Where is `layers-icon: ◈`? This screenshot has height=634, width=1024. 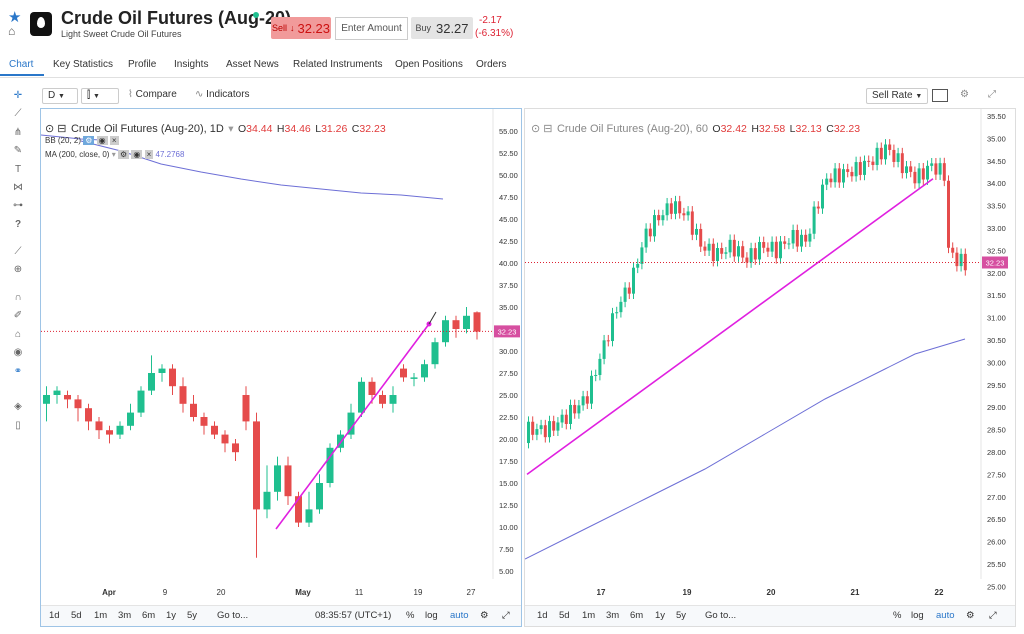
layers-icon: ◈ is located at coordinates (18, 406).